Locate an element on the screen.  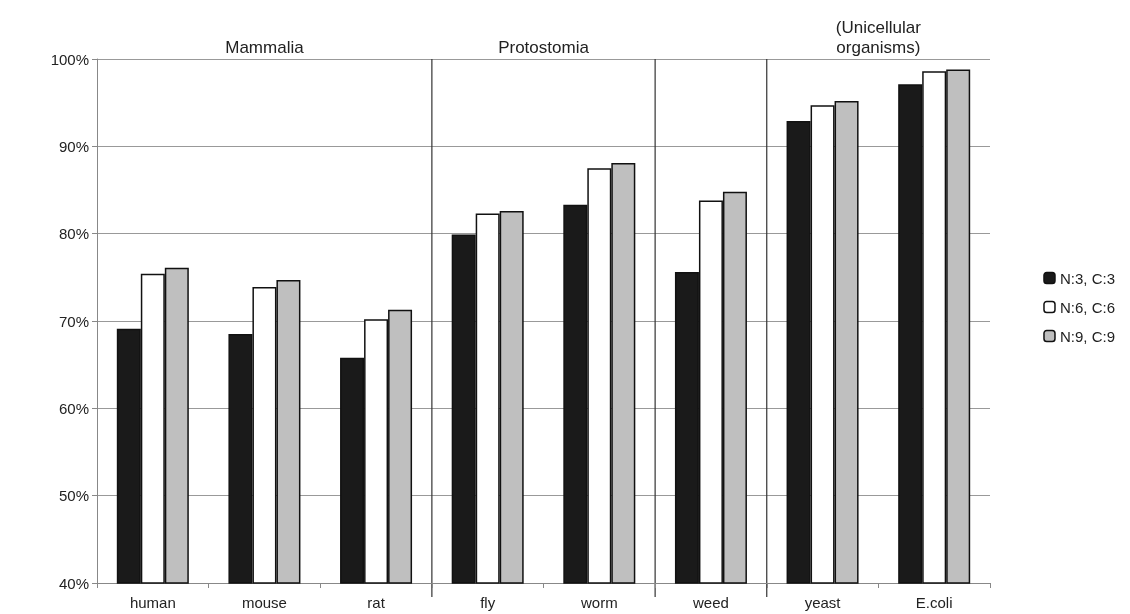
x-tick-label: rat is located at coordinates (376, 602).